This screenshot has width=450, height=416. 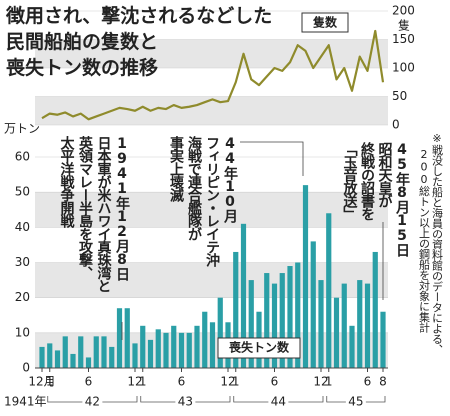 I want to click on annotation: 太平洋戦争開戦, so click(x=67, y=182).